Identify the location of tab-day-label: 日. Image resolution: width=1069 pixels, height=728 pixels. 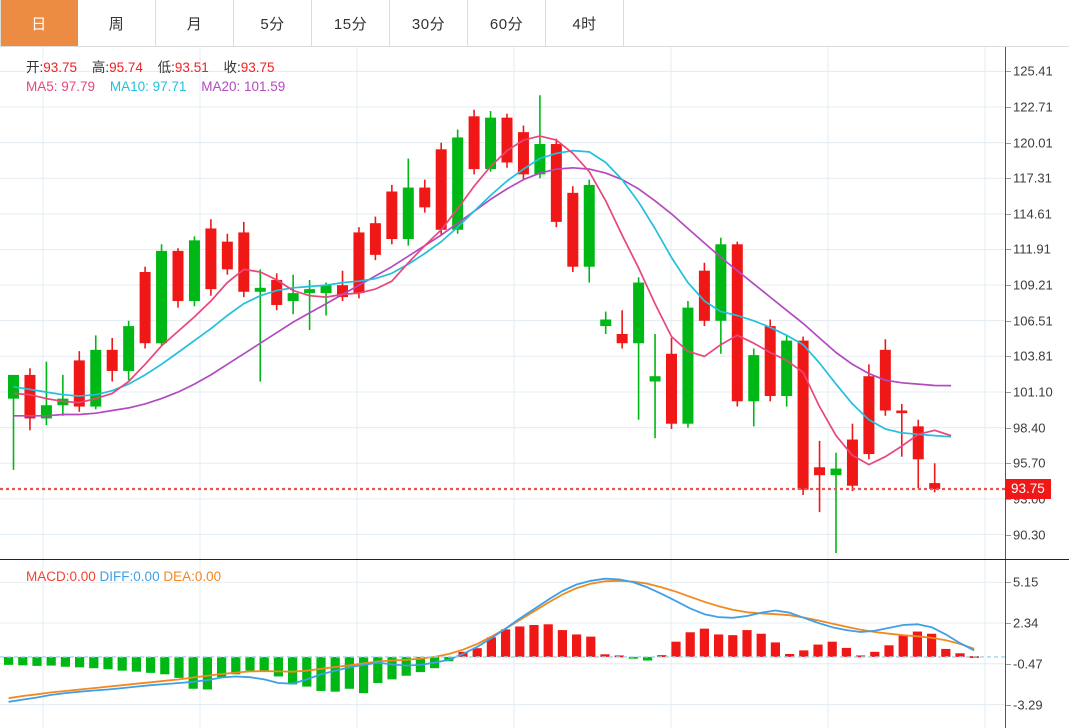
(39, 24).